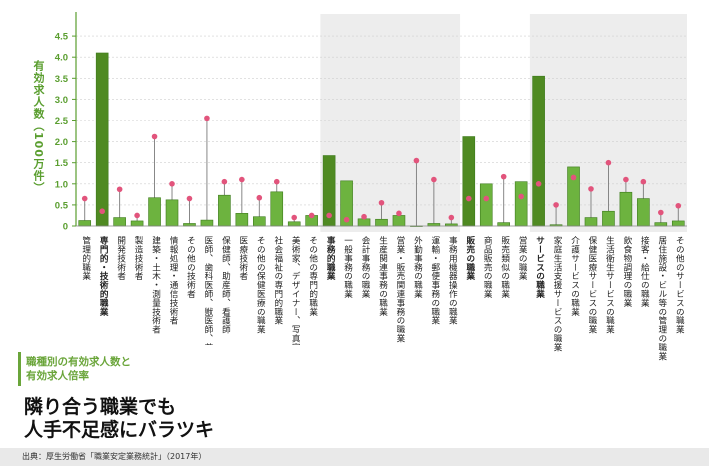  I want to click on category-label: 販売の職業, so click(469, 258).